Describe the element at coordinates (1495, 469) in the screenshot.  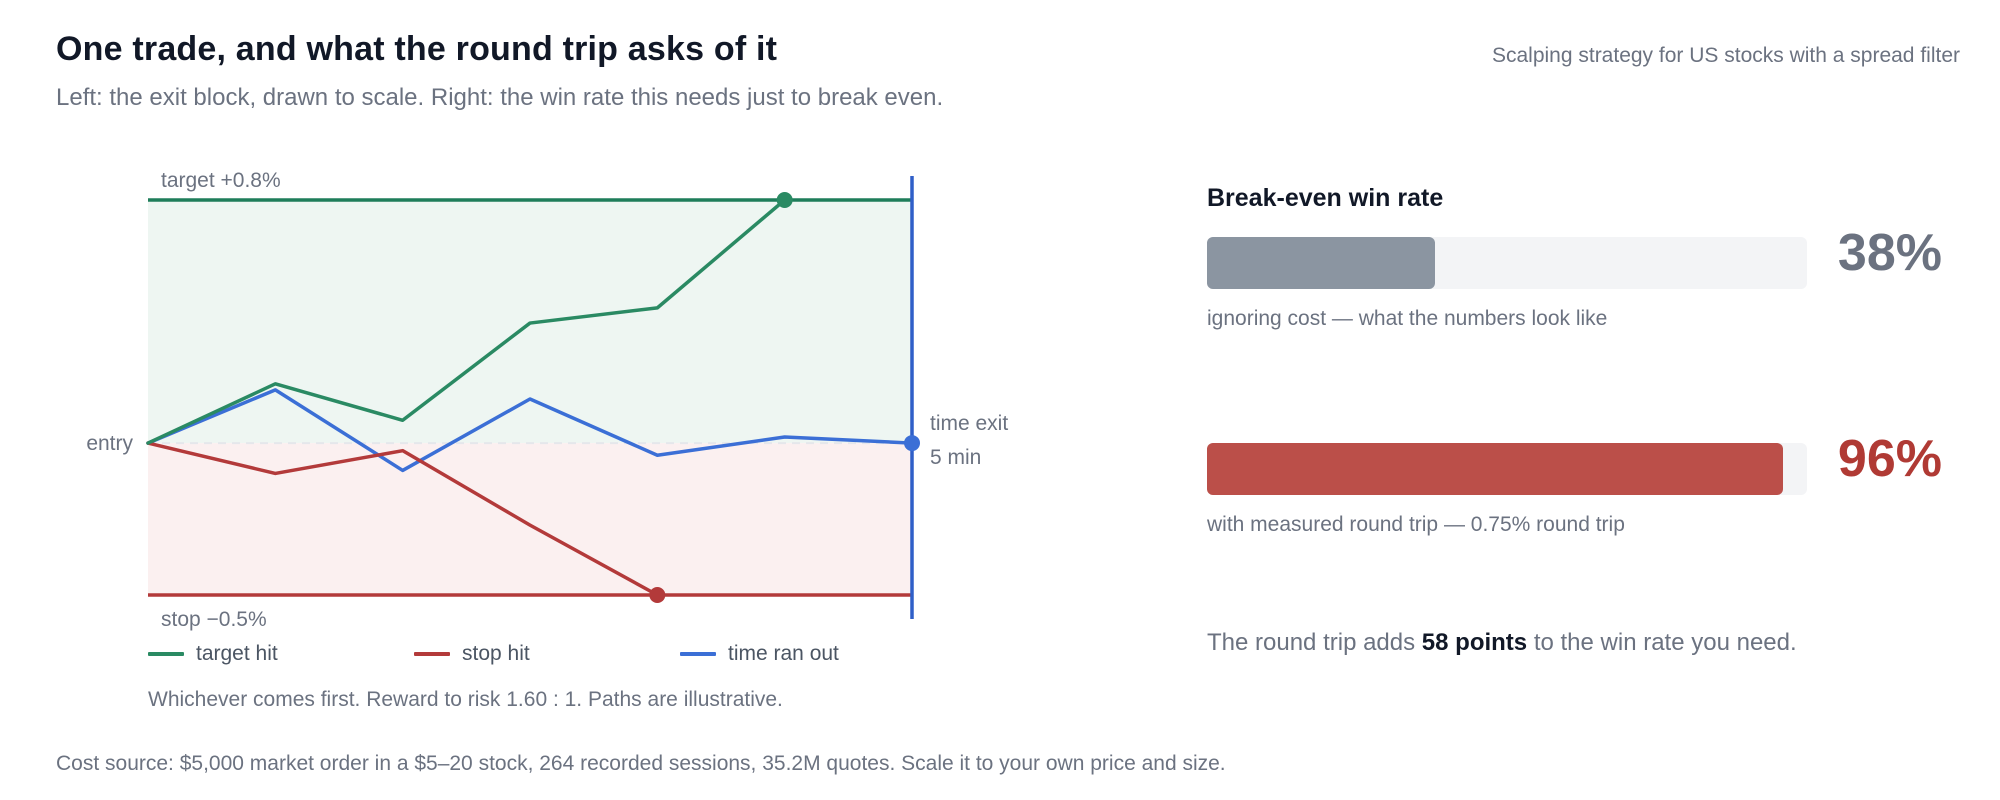
I see `bar-fill-with-cost` at that location.